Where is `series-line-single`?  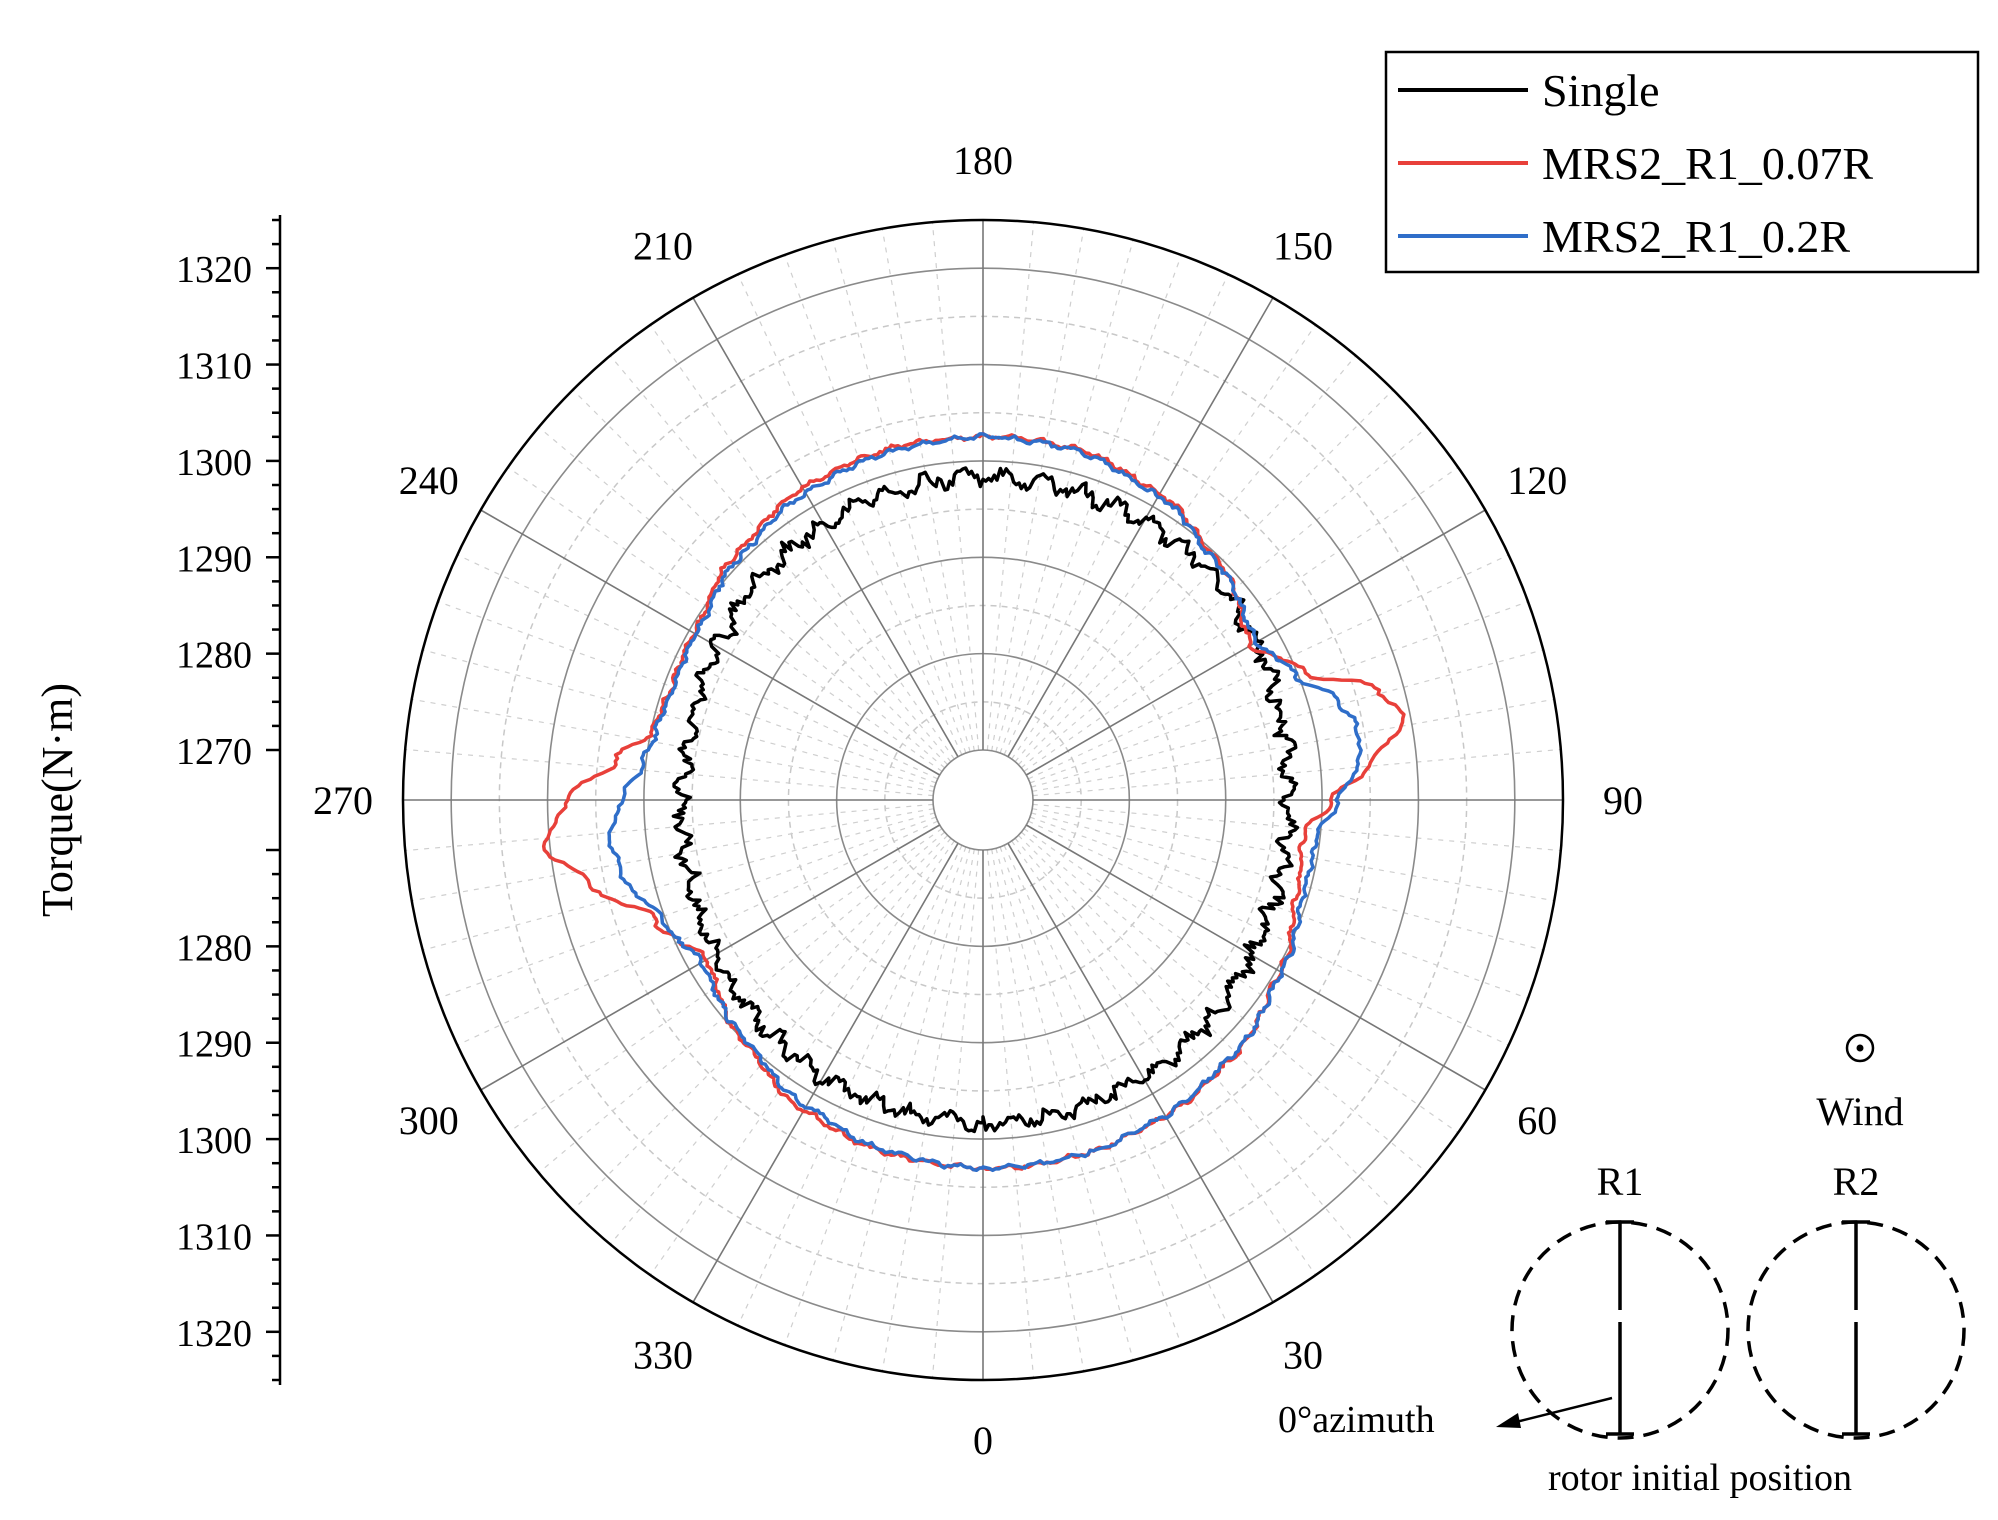 series-line-single is located at coordinates (985, 800).